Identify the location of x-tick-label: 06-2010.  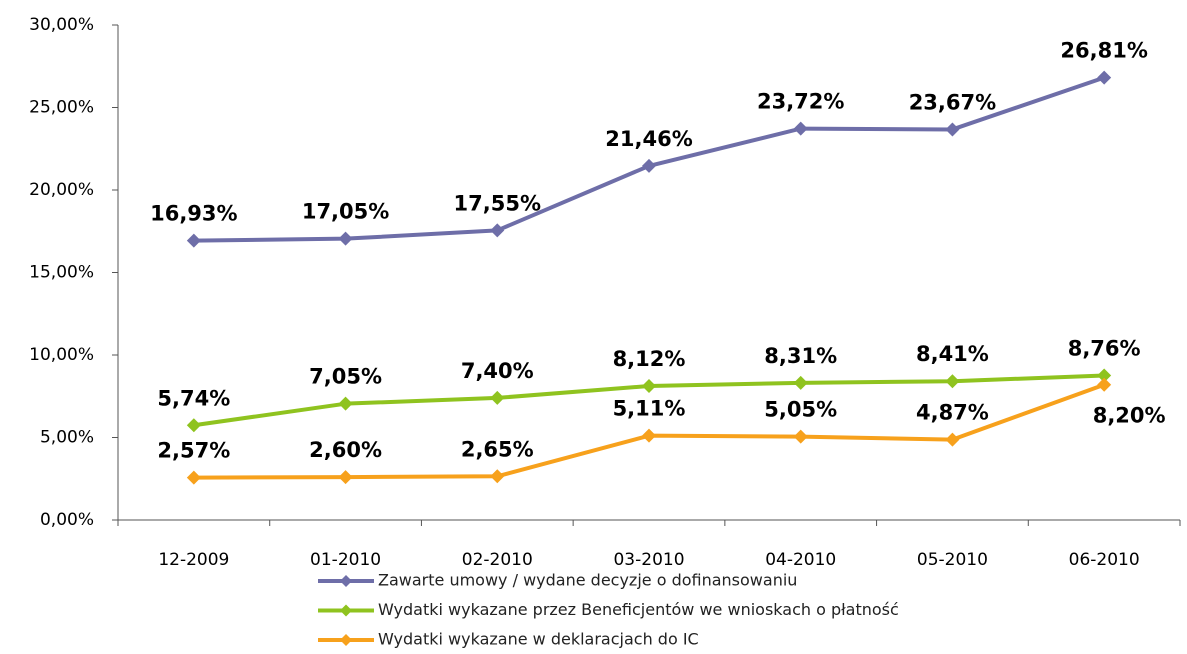
(1104, 560).